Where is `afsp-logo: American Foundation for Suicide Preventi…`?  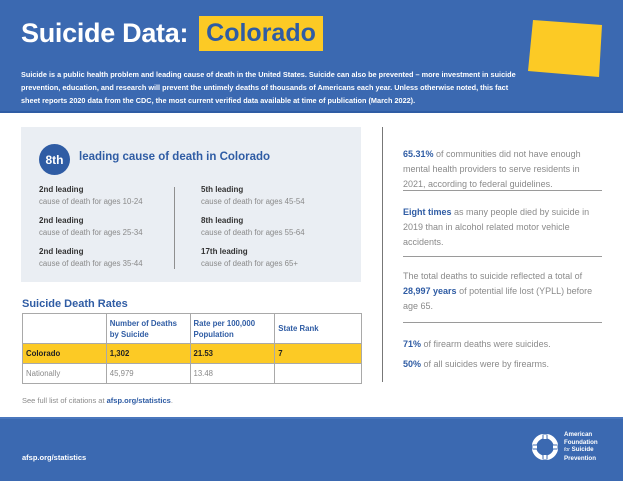 afsp-logo: American Foundation for Suicide Preventi… is located at coordinates (565, 446).